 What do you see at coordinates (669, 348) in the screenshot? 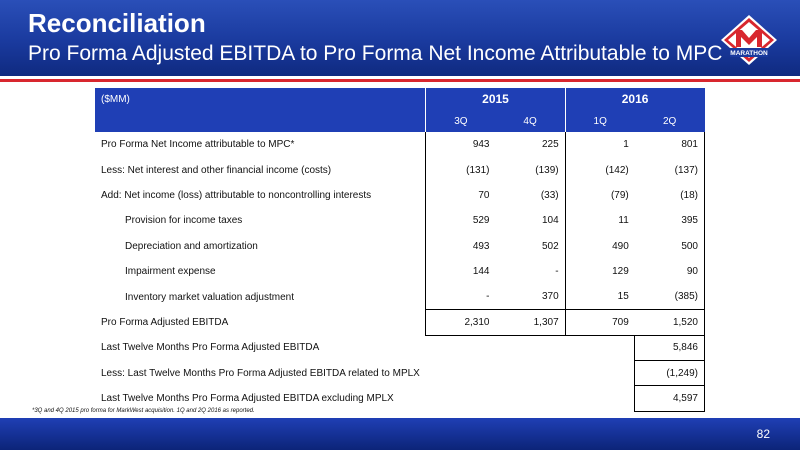
I see `ltm-value: 5,846` at bounding box center [669, 348].